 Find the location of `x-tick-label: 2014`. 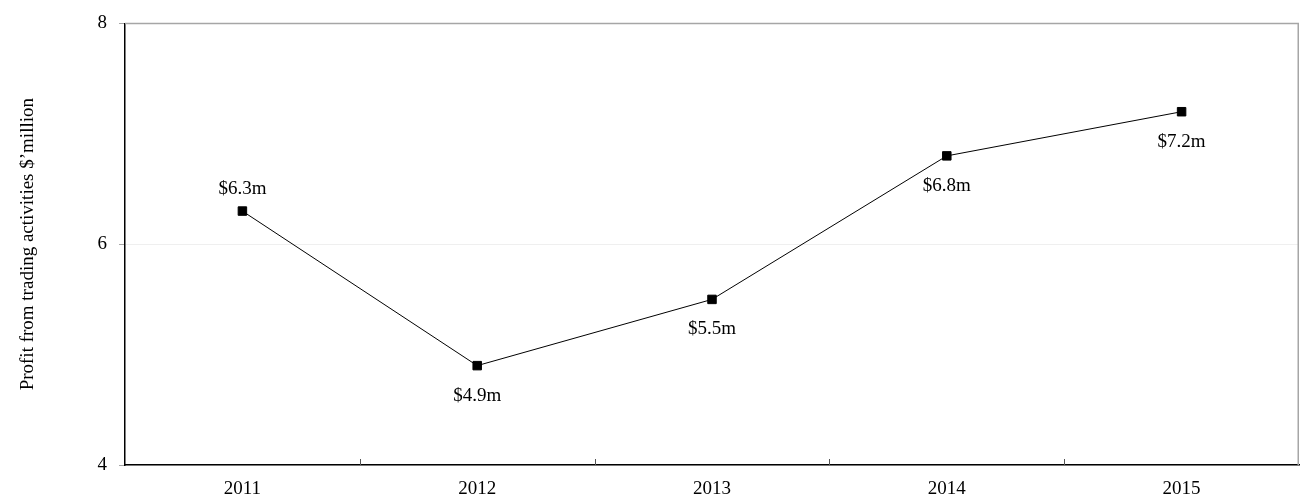

x-tick-label: 2014 is located at coordinates (947, 488).